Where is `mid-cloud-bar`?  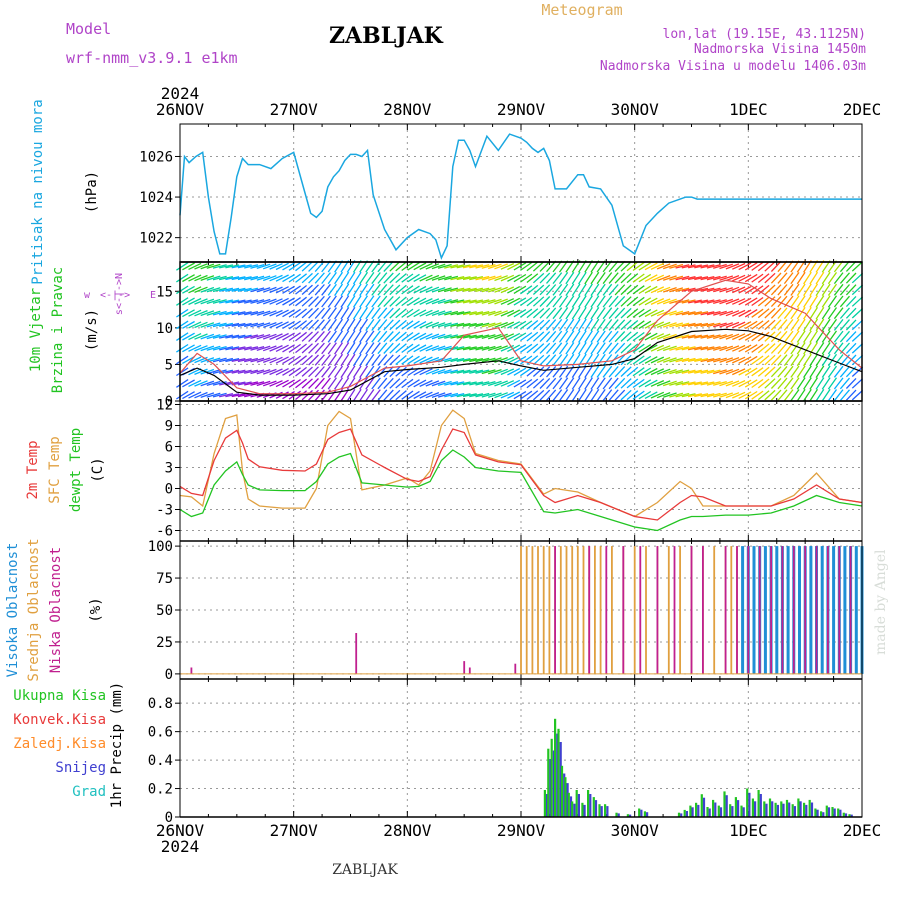
mid-cloud-bar is located at coordinates (577, 610).